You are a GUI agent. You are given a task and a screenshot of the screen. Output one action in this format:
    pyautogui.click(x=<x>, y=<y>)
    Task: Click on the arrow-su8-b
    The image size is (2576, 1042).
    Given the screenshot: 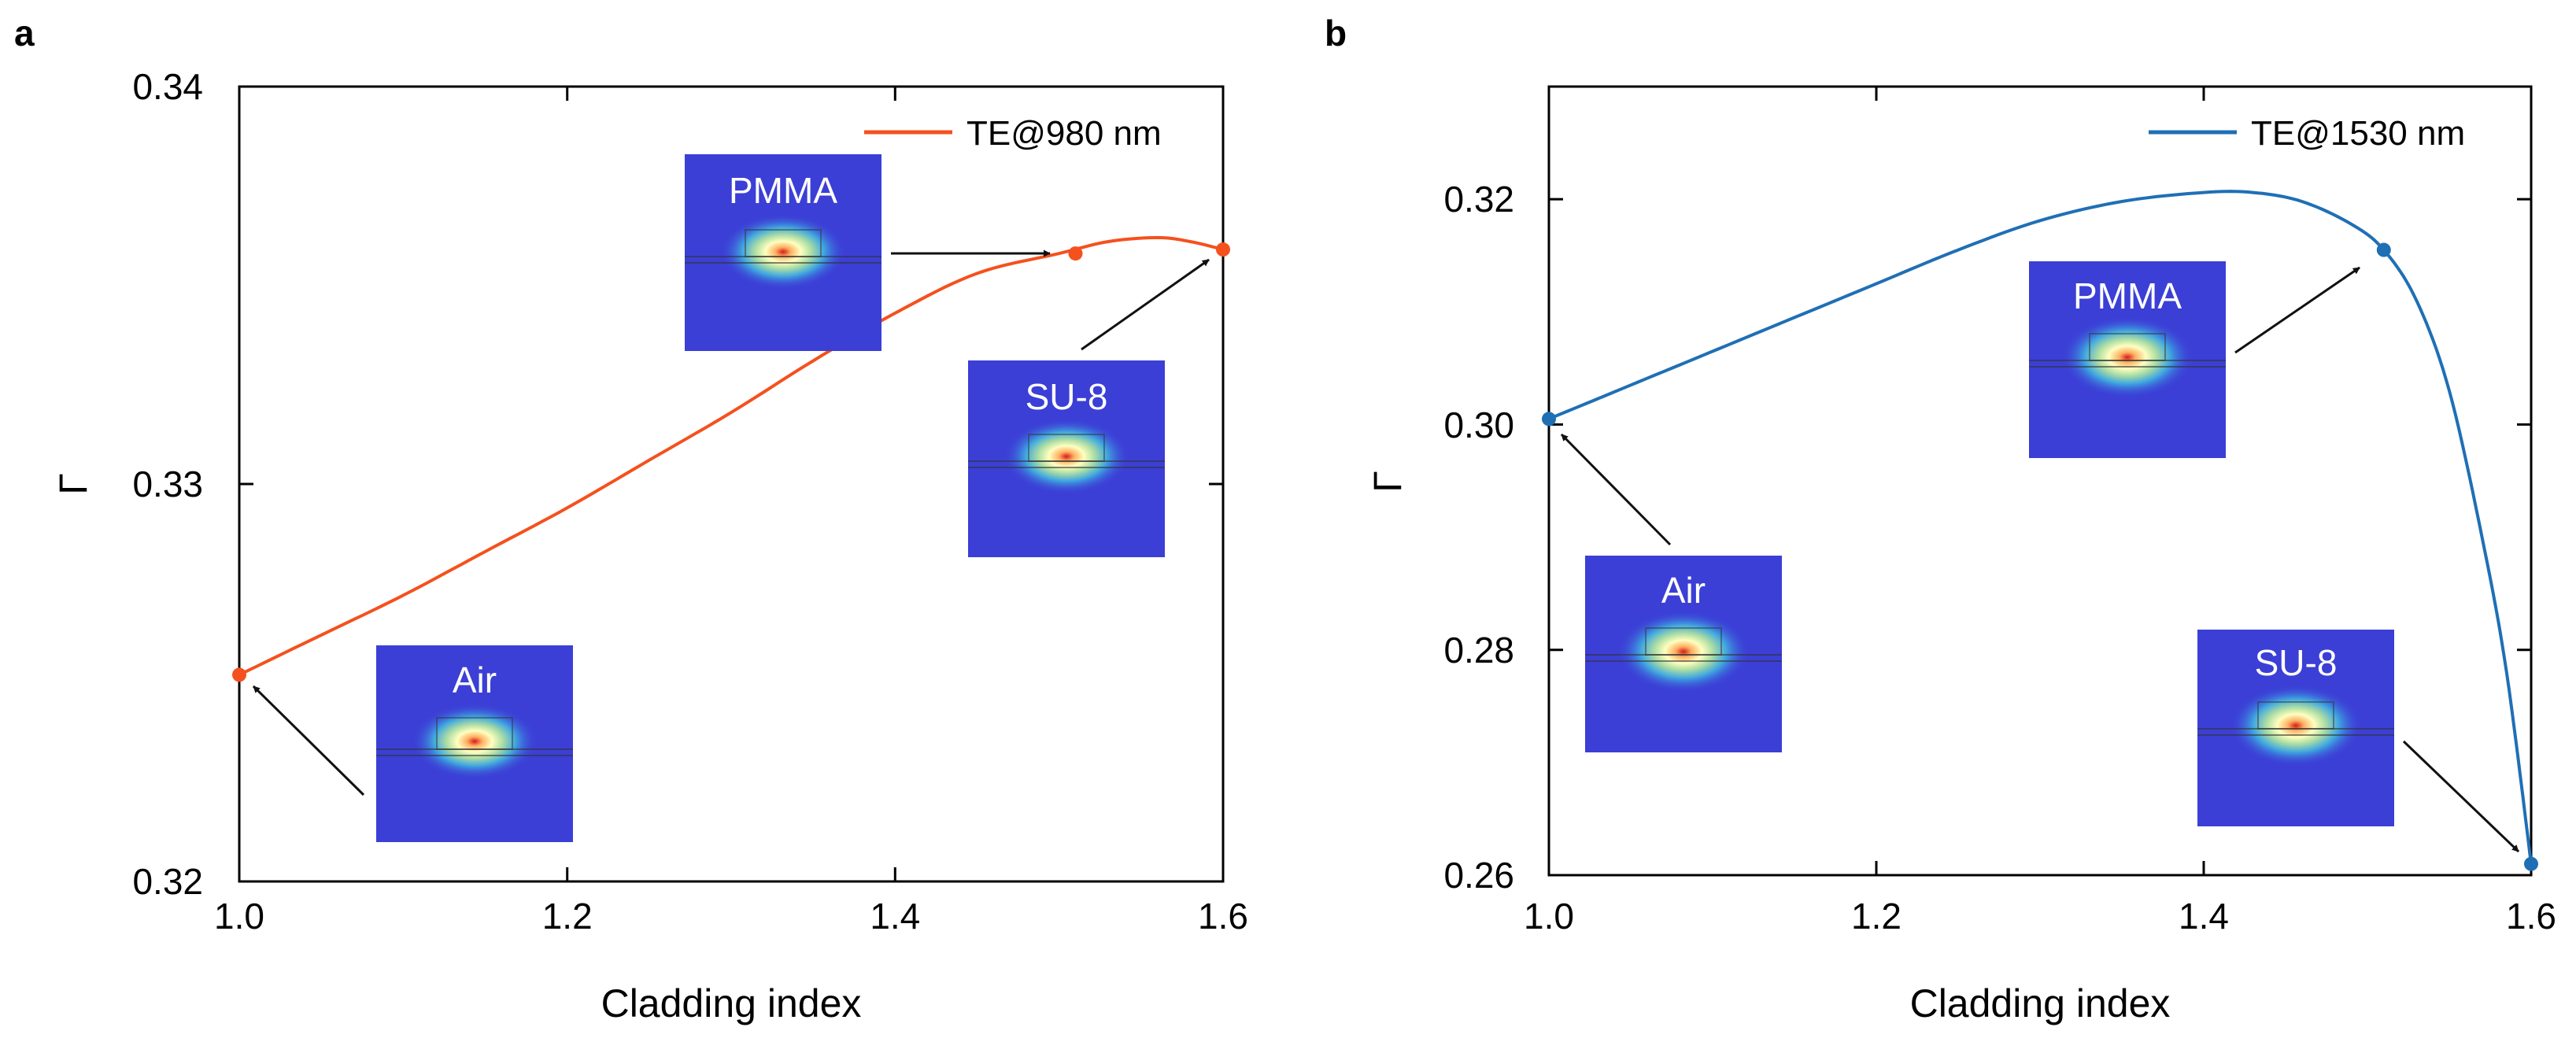 What is the action you would take?
    pyautogui.click(x=2461, y=796)
    